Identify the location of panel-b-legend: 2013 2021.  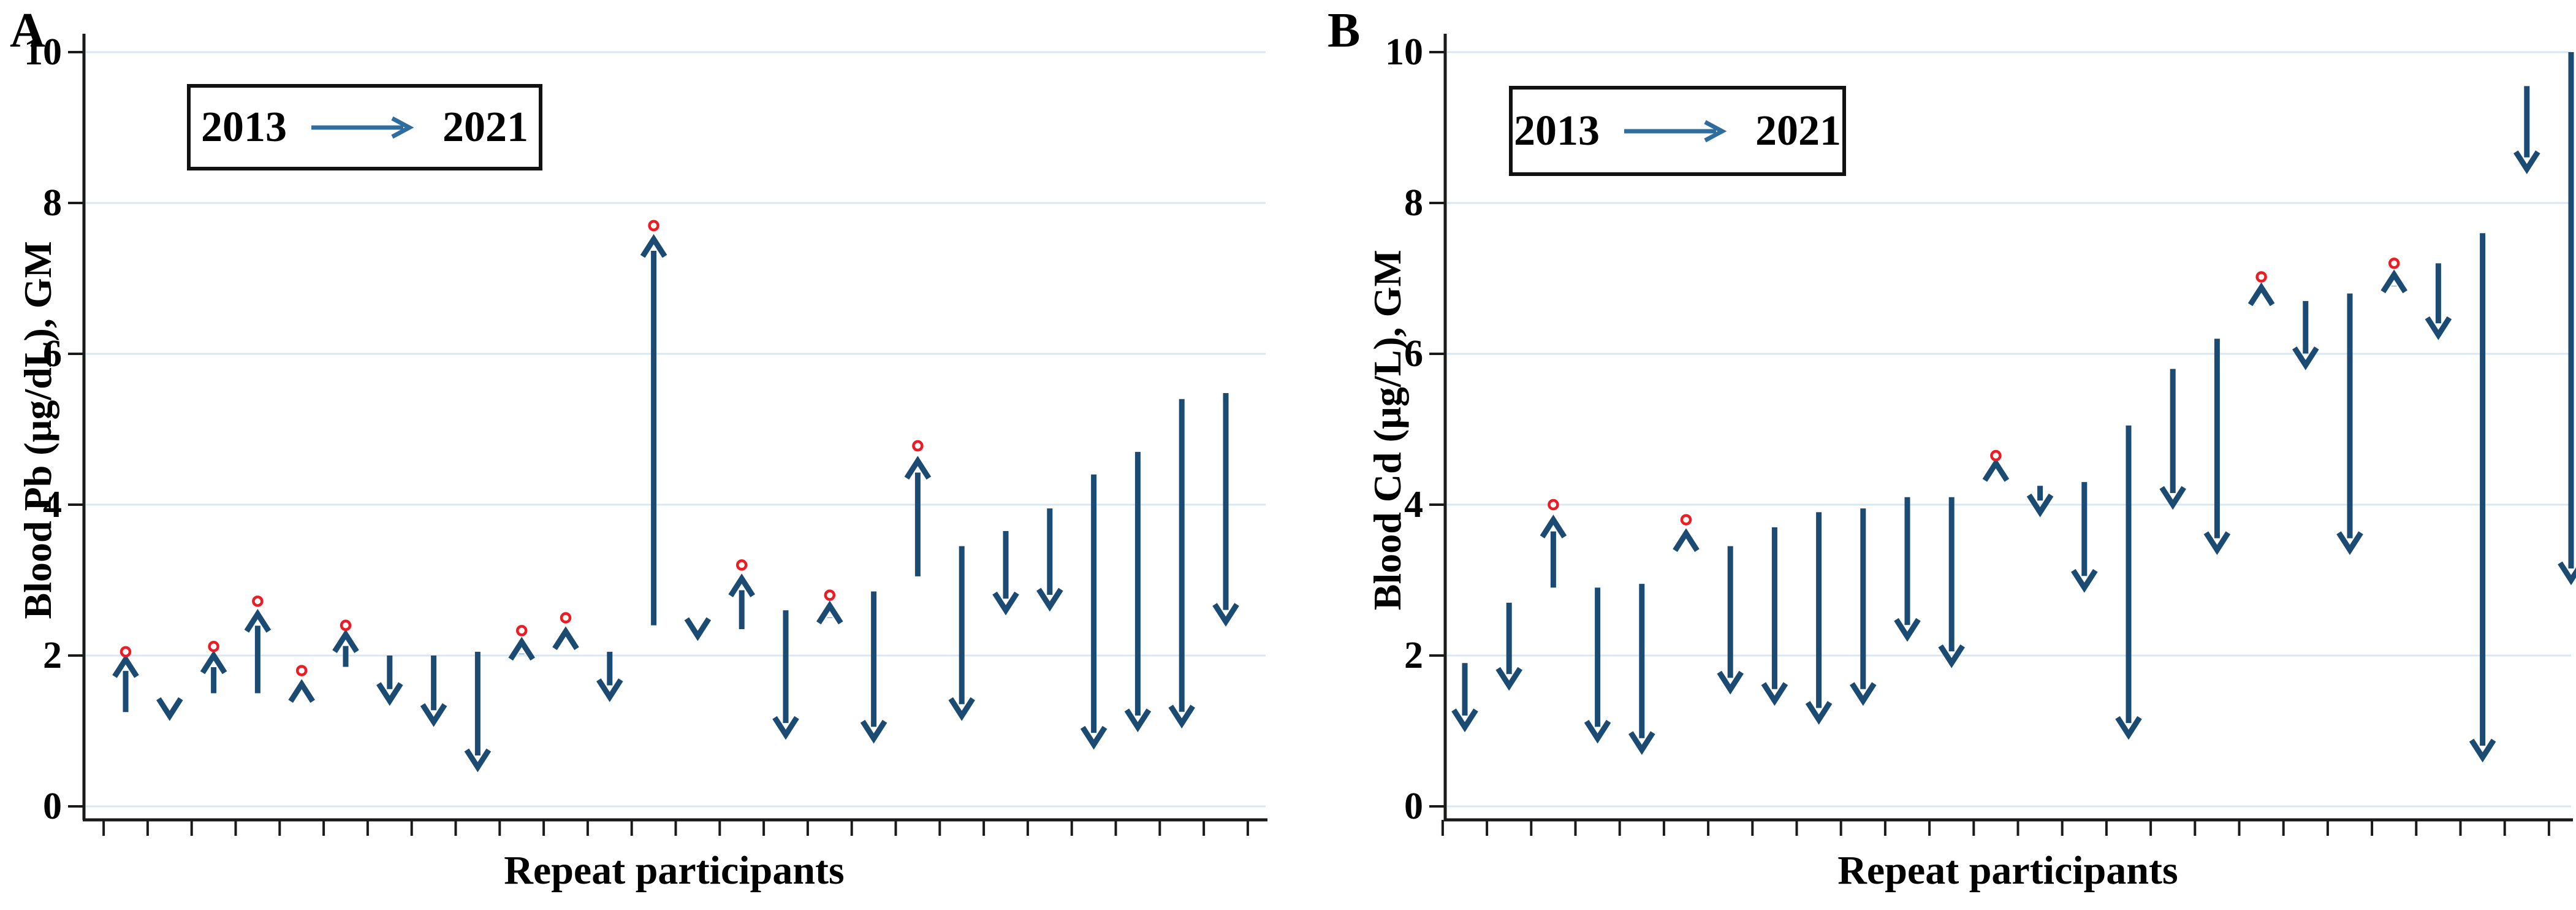
(1677, 131).